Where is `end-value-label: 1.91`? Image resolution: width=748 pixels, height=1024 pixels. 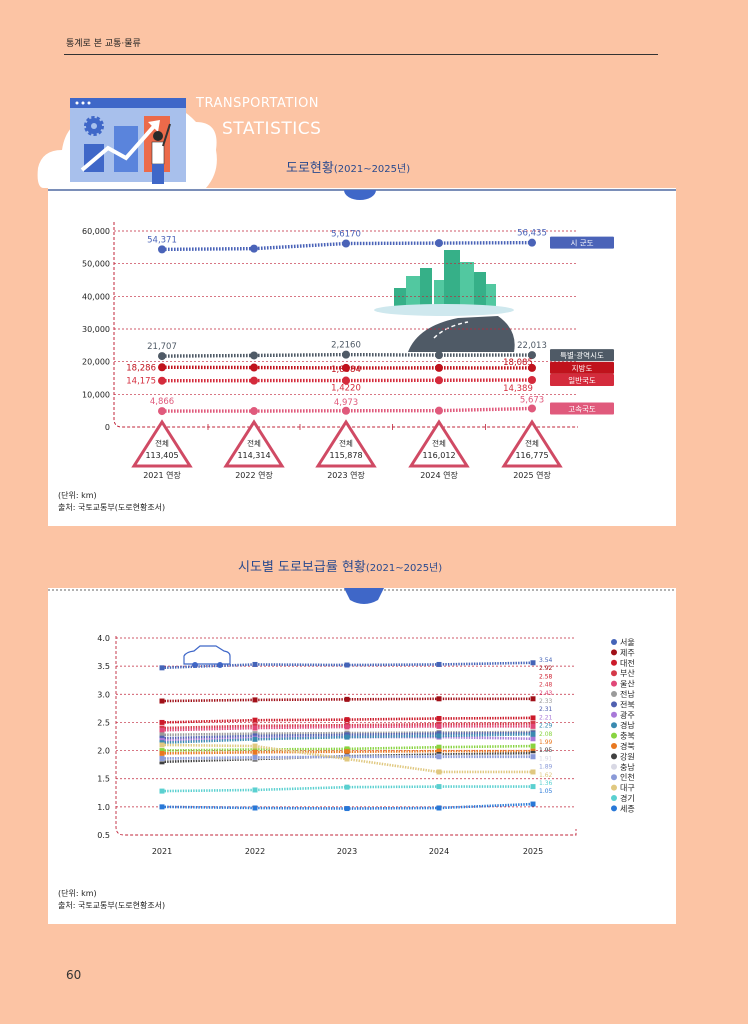
end-value-label: 1.91 is located at coordinates (546, 758).